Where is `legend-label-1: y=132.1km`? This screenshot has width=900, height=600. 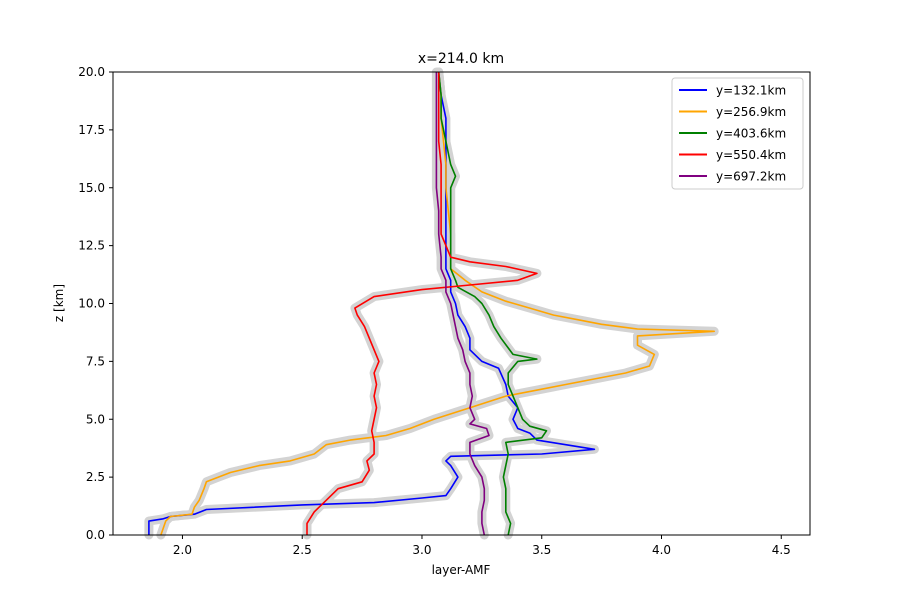 legend-label-1: y=132.1km is located at coordinates (751, 91).